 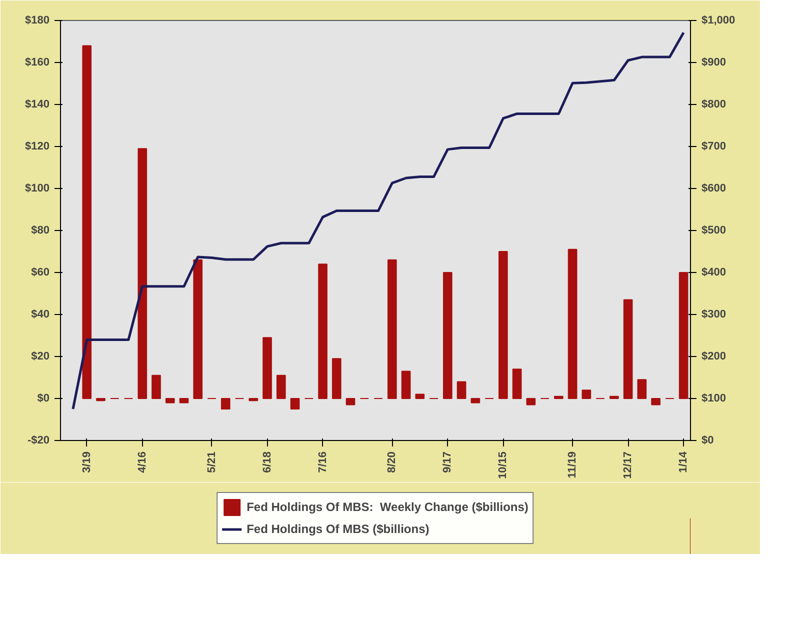 I want to click on x-tick-label: 6/18, so click(x=267, y=462).